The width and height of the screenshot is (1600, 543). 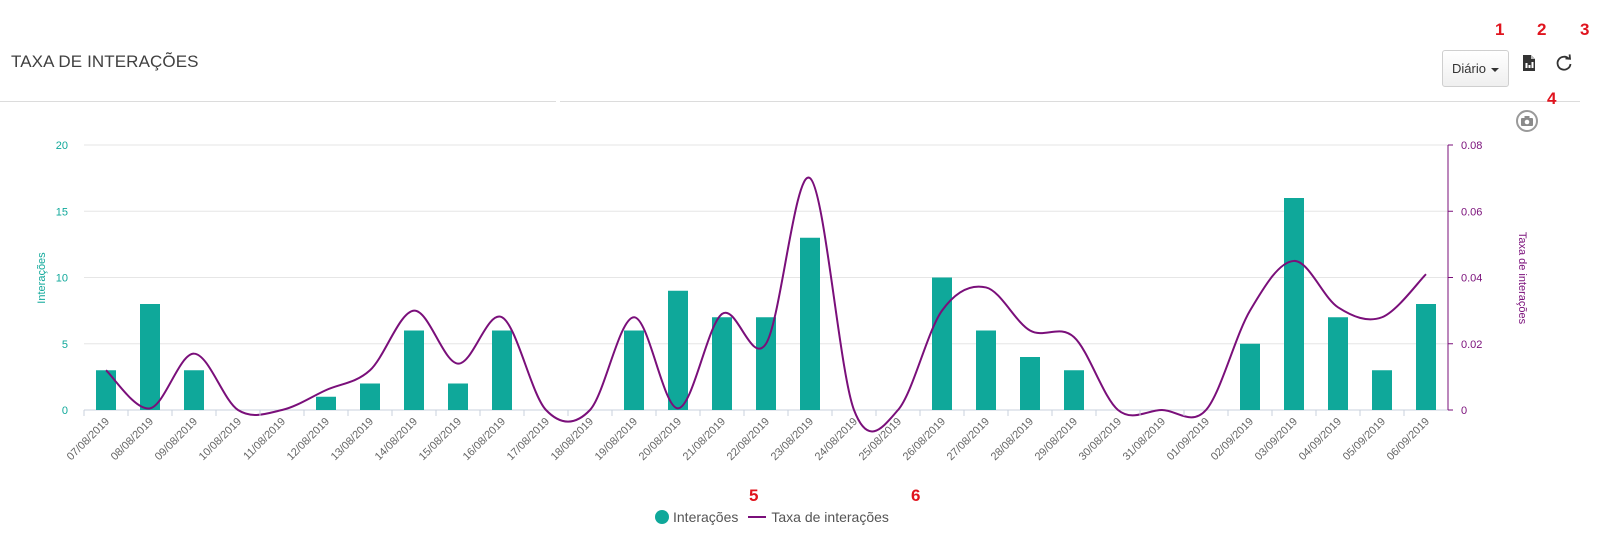 What do you see at coordinates (220, 439) in the screenshot?
I see `x-tick-label: 10/08/2019` at bounding box center [220, 439].